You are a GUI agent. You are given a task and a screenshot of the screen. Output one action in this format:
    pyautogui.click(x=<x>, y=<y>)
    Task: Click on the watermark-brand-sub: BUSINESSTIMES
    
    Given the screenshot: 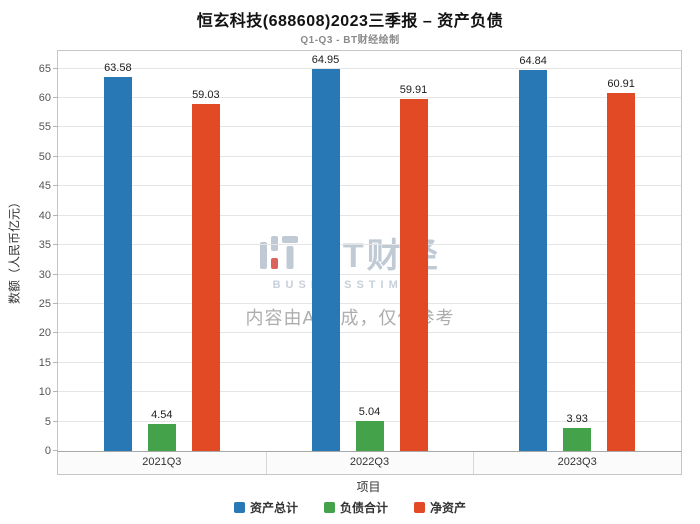 What is the action you would take?
    pyautogui.click(x=350, y=285)
    